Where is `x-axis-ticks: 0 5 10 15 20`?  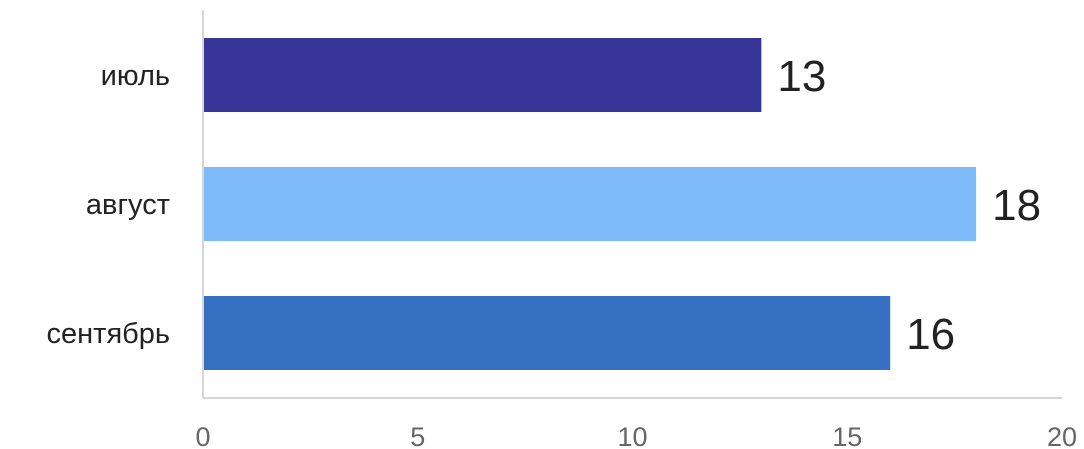 x-axis-ticks: 0 5 10 15 20 is located at coordinates (636, 435).